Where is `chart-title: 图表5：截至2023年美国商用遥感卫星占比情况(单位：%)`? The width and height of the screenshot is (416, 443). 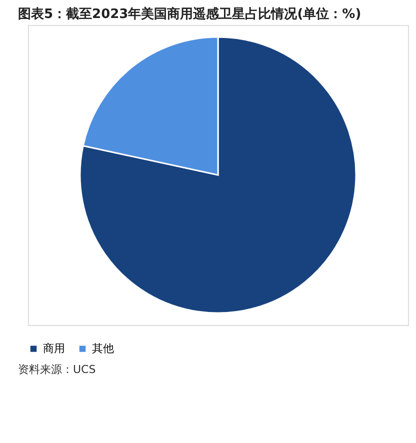
chart-title: 图表5：截至2023年美国商用遥感卫星占比情况(单位：%) is located at coordinates (190, 14).